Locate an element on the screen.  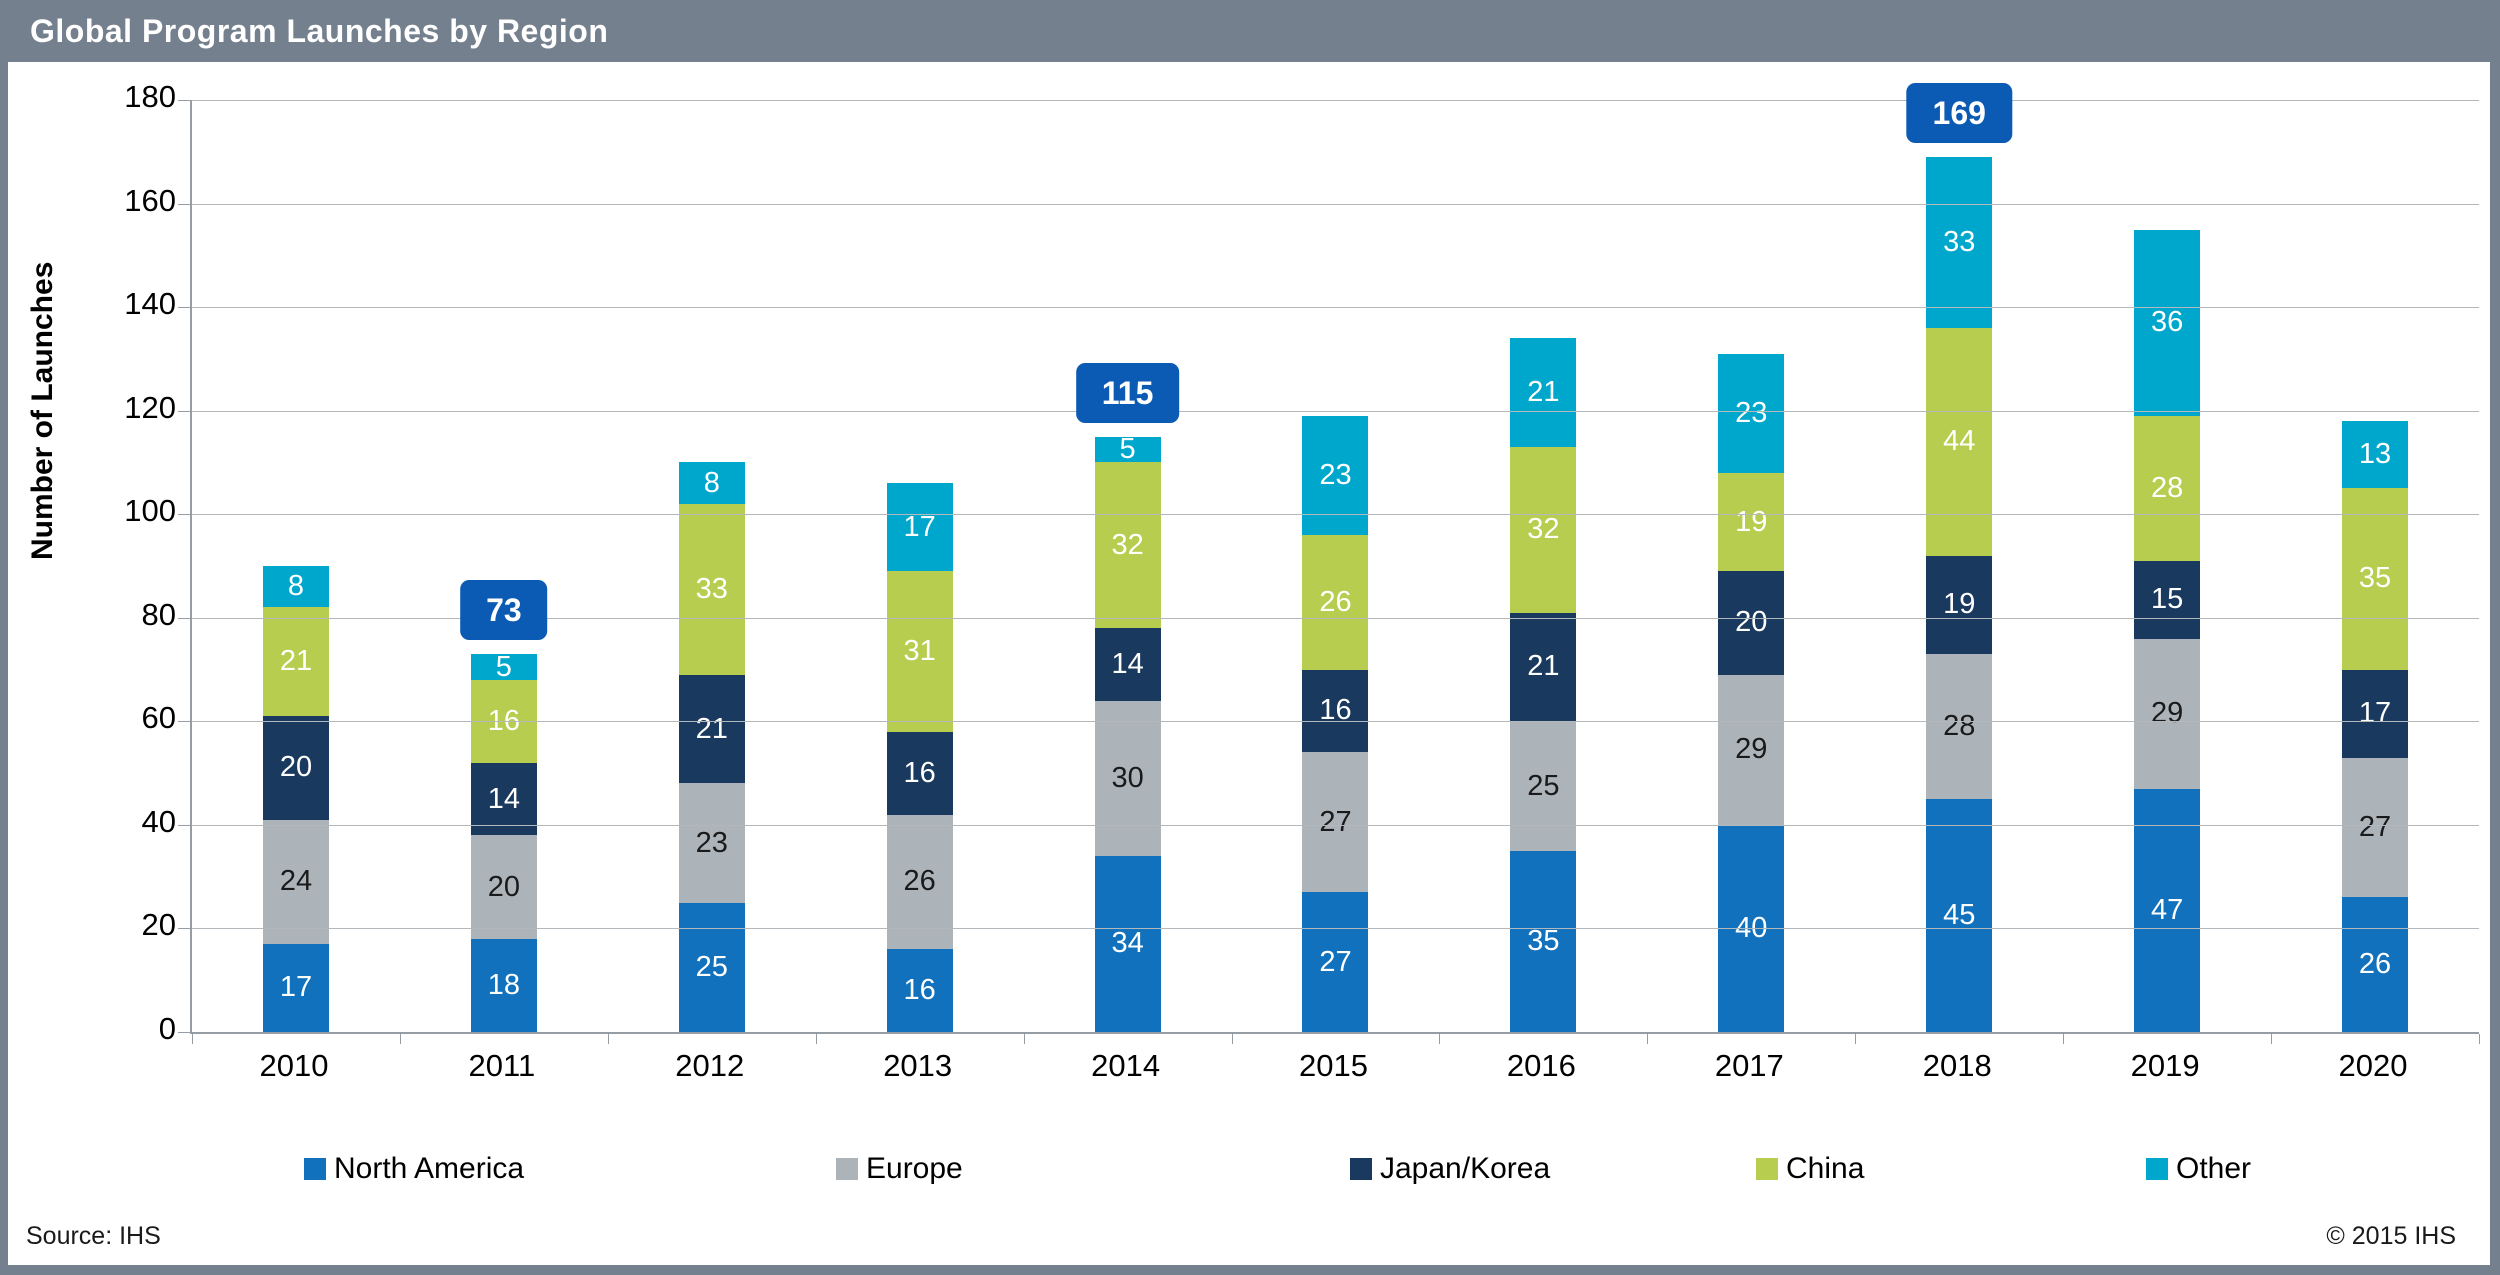
bar-slot-2010: 17 24 20 21 8 is located at coordinates (296, 566).